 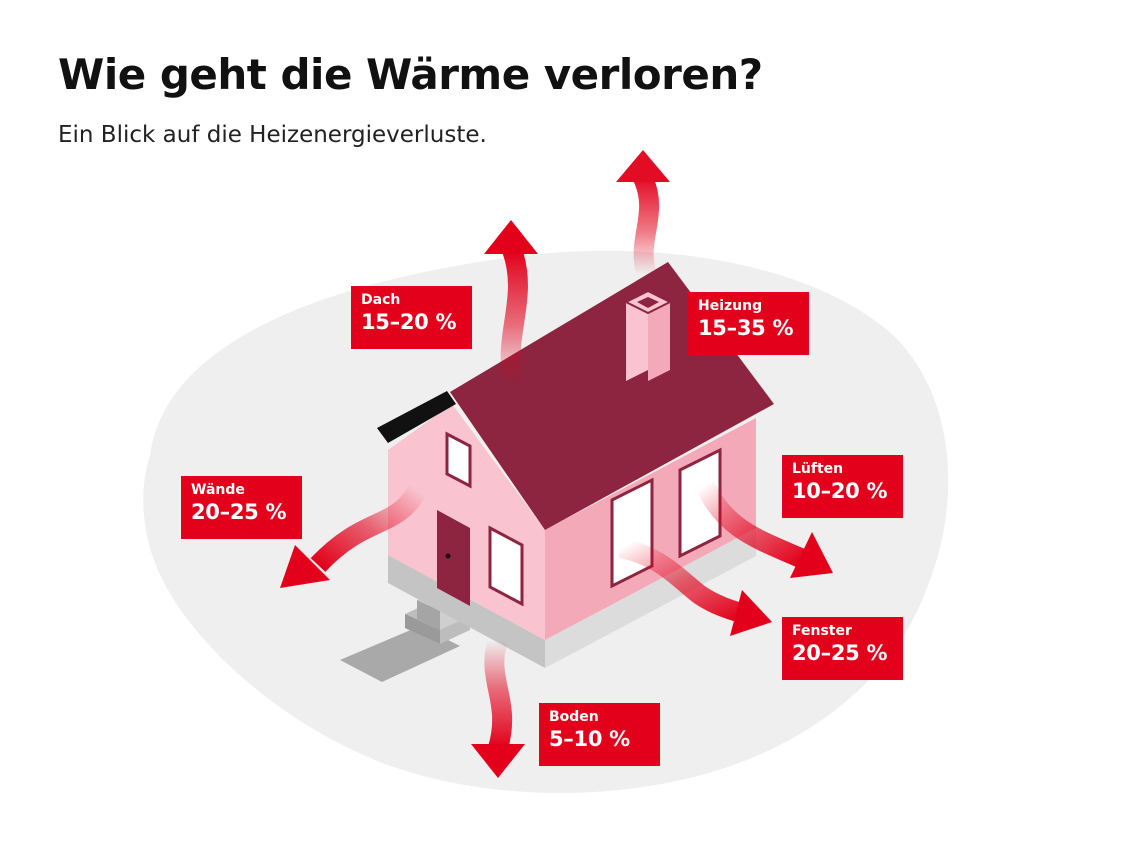 I want to click on roof-edge, so click(x=416, y=417).